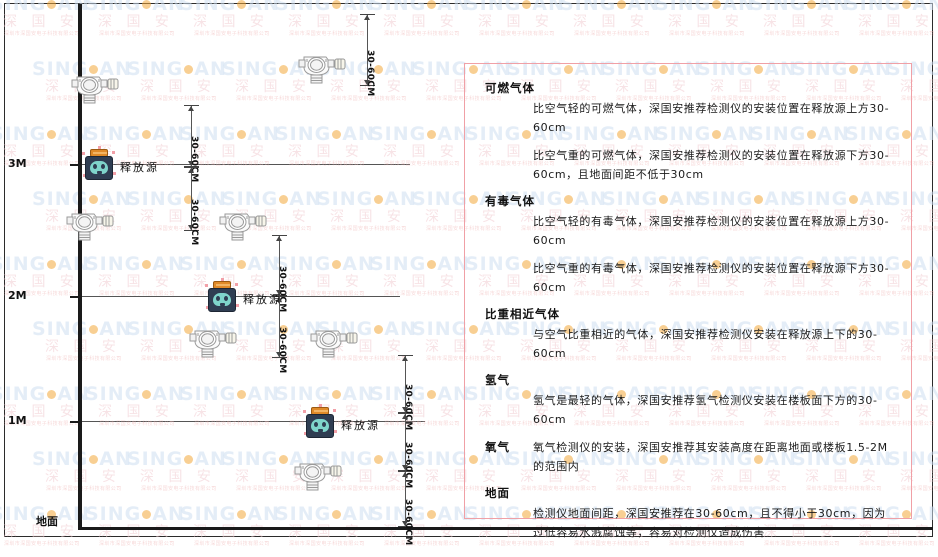  I want to click on panel-section-body: 氢气是最轻的气体，深国安推荐氢气检测仪安装在楼板面下方的30-60cm, so click(715, 410).